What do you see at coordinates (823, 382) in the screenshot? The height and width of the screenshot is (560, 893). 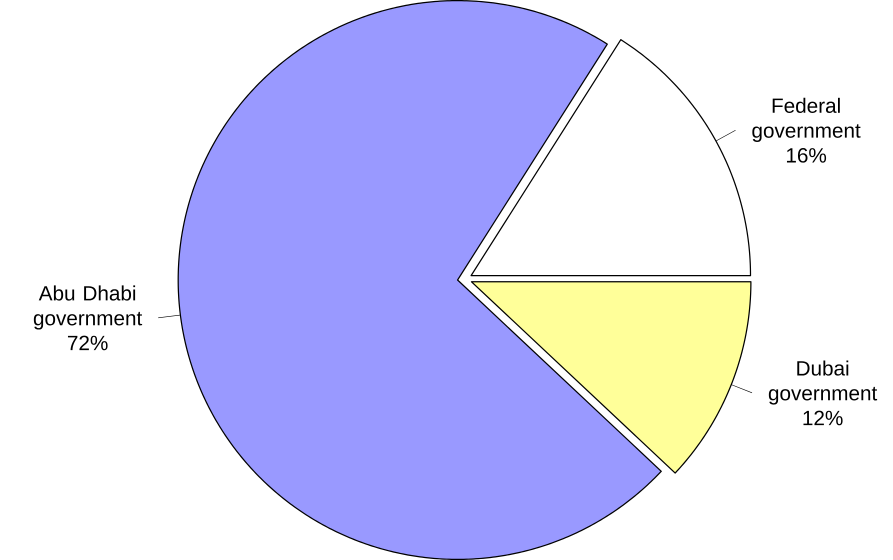 I see `slice-label: Dubai government` at bounding box center [823, 382].